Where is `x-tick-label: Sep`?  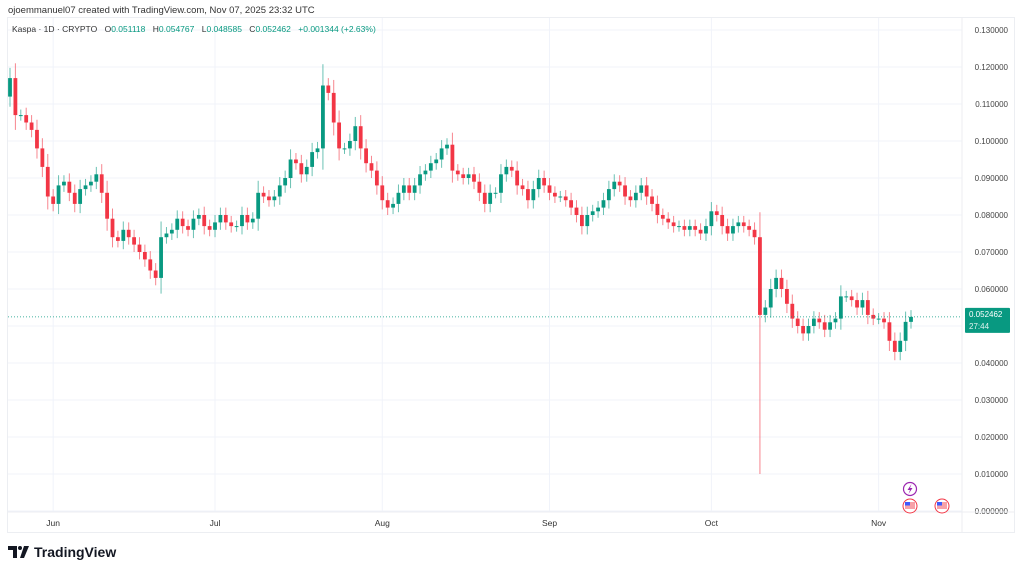
x-tick-label: Sep is located at coordinates (549, 523).